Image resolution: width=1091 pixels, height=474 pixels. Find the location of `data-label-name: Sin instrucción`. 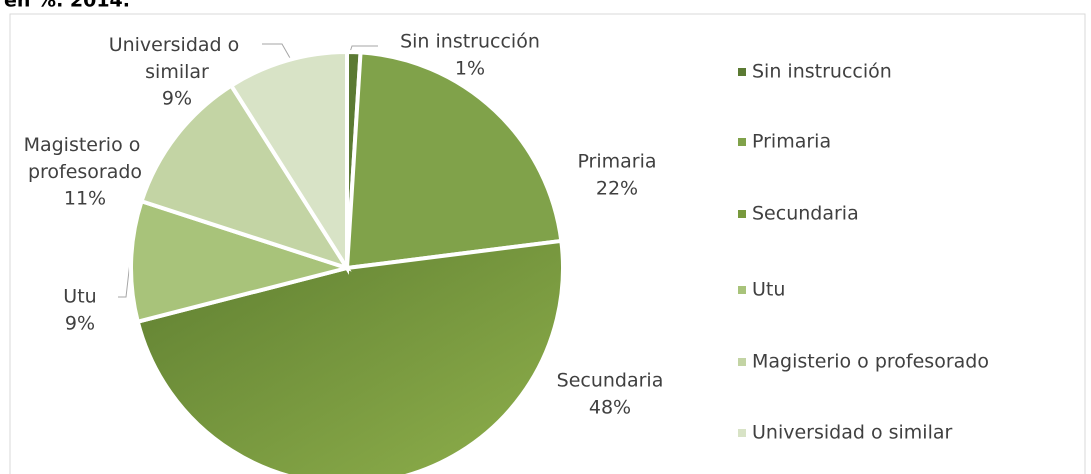

data-label-name: Sin instrucción is located at coordinates (470, 42).